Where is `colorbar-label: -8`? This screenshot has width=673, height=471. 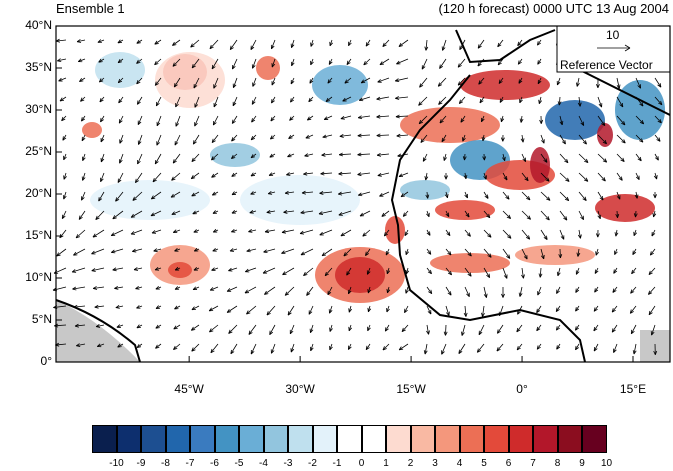 colorbar-label: -8 is located at coordinates (165, 463).